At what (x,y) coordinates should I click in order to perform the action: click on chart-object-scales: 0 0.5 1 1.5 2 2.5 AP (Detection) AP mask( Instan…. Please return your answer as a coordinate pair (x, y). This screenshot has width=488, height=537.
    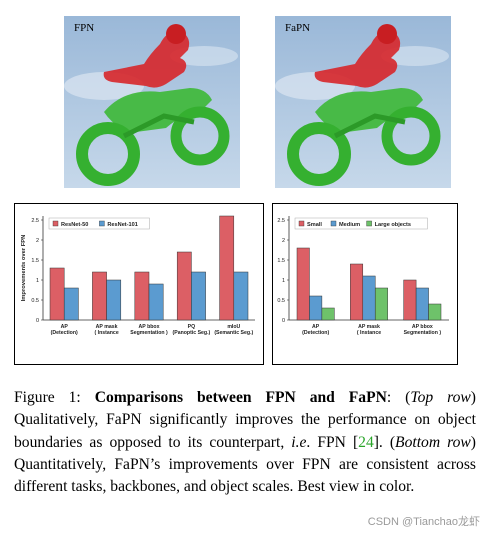
    Looking at the image, I should click on (365, 284).